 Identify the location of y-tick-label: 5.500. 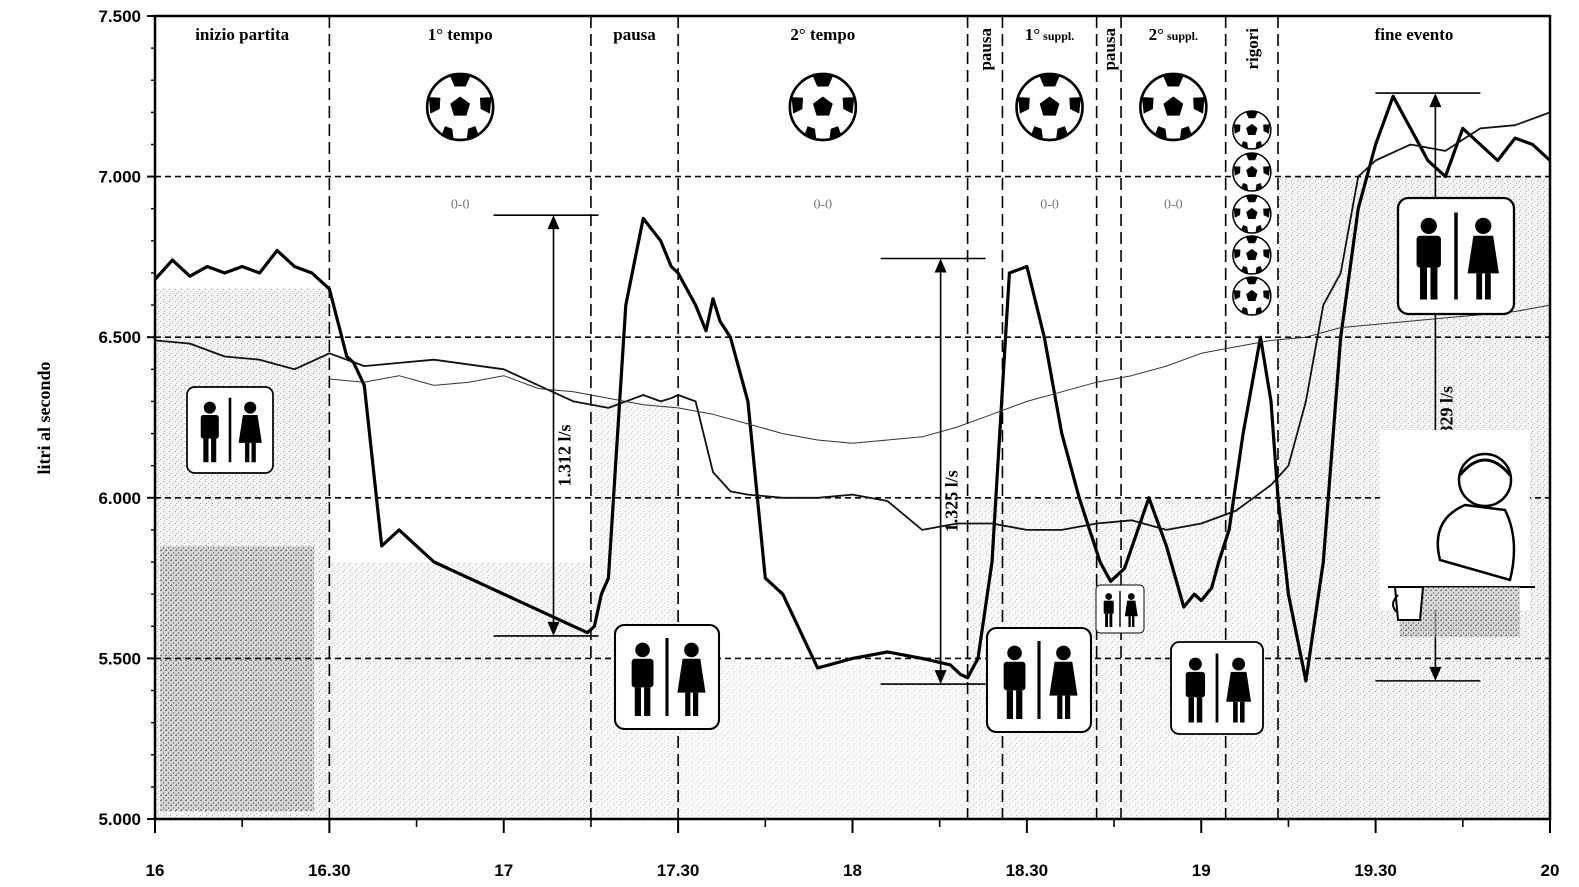
(119, 658).